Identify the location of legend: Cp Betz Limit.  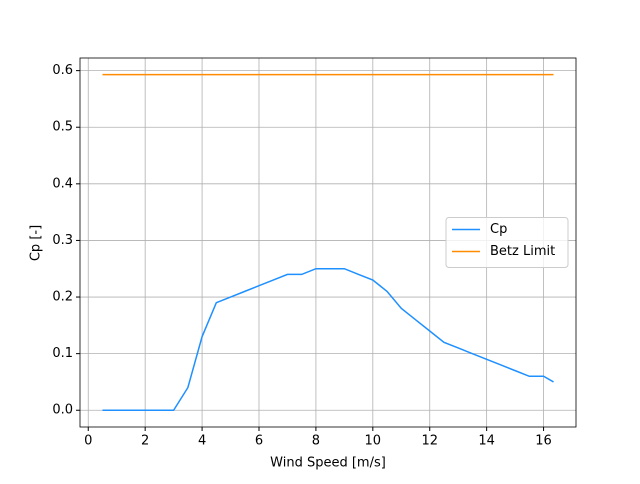
(507, 242).